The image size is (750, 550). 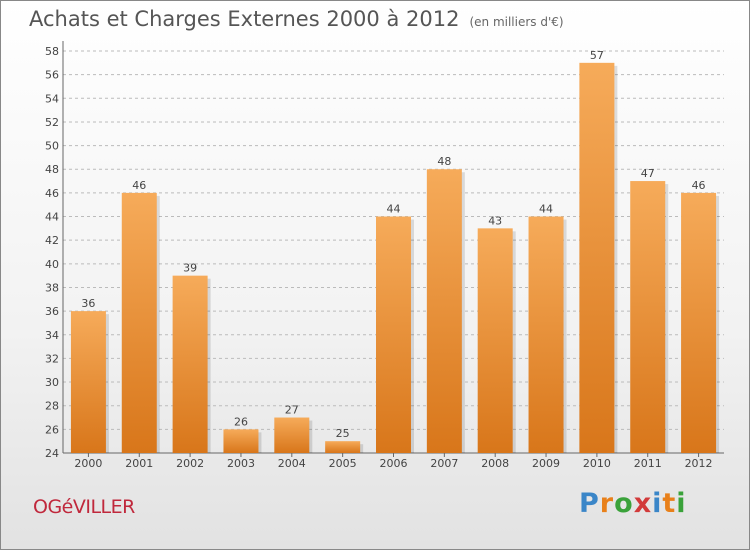 What do you see at coordinates (241, 421) in the screenshot?
I see `bar-value-label: 26` at bounding box center [241, 421].